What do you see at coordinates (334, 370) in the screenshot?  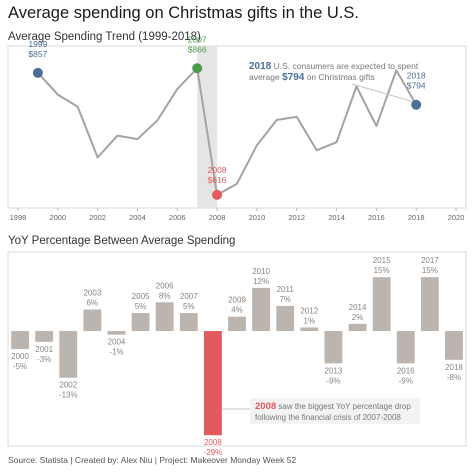 I see `bar-category-label: 2013` at bounding box center [334, 370].